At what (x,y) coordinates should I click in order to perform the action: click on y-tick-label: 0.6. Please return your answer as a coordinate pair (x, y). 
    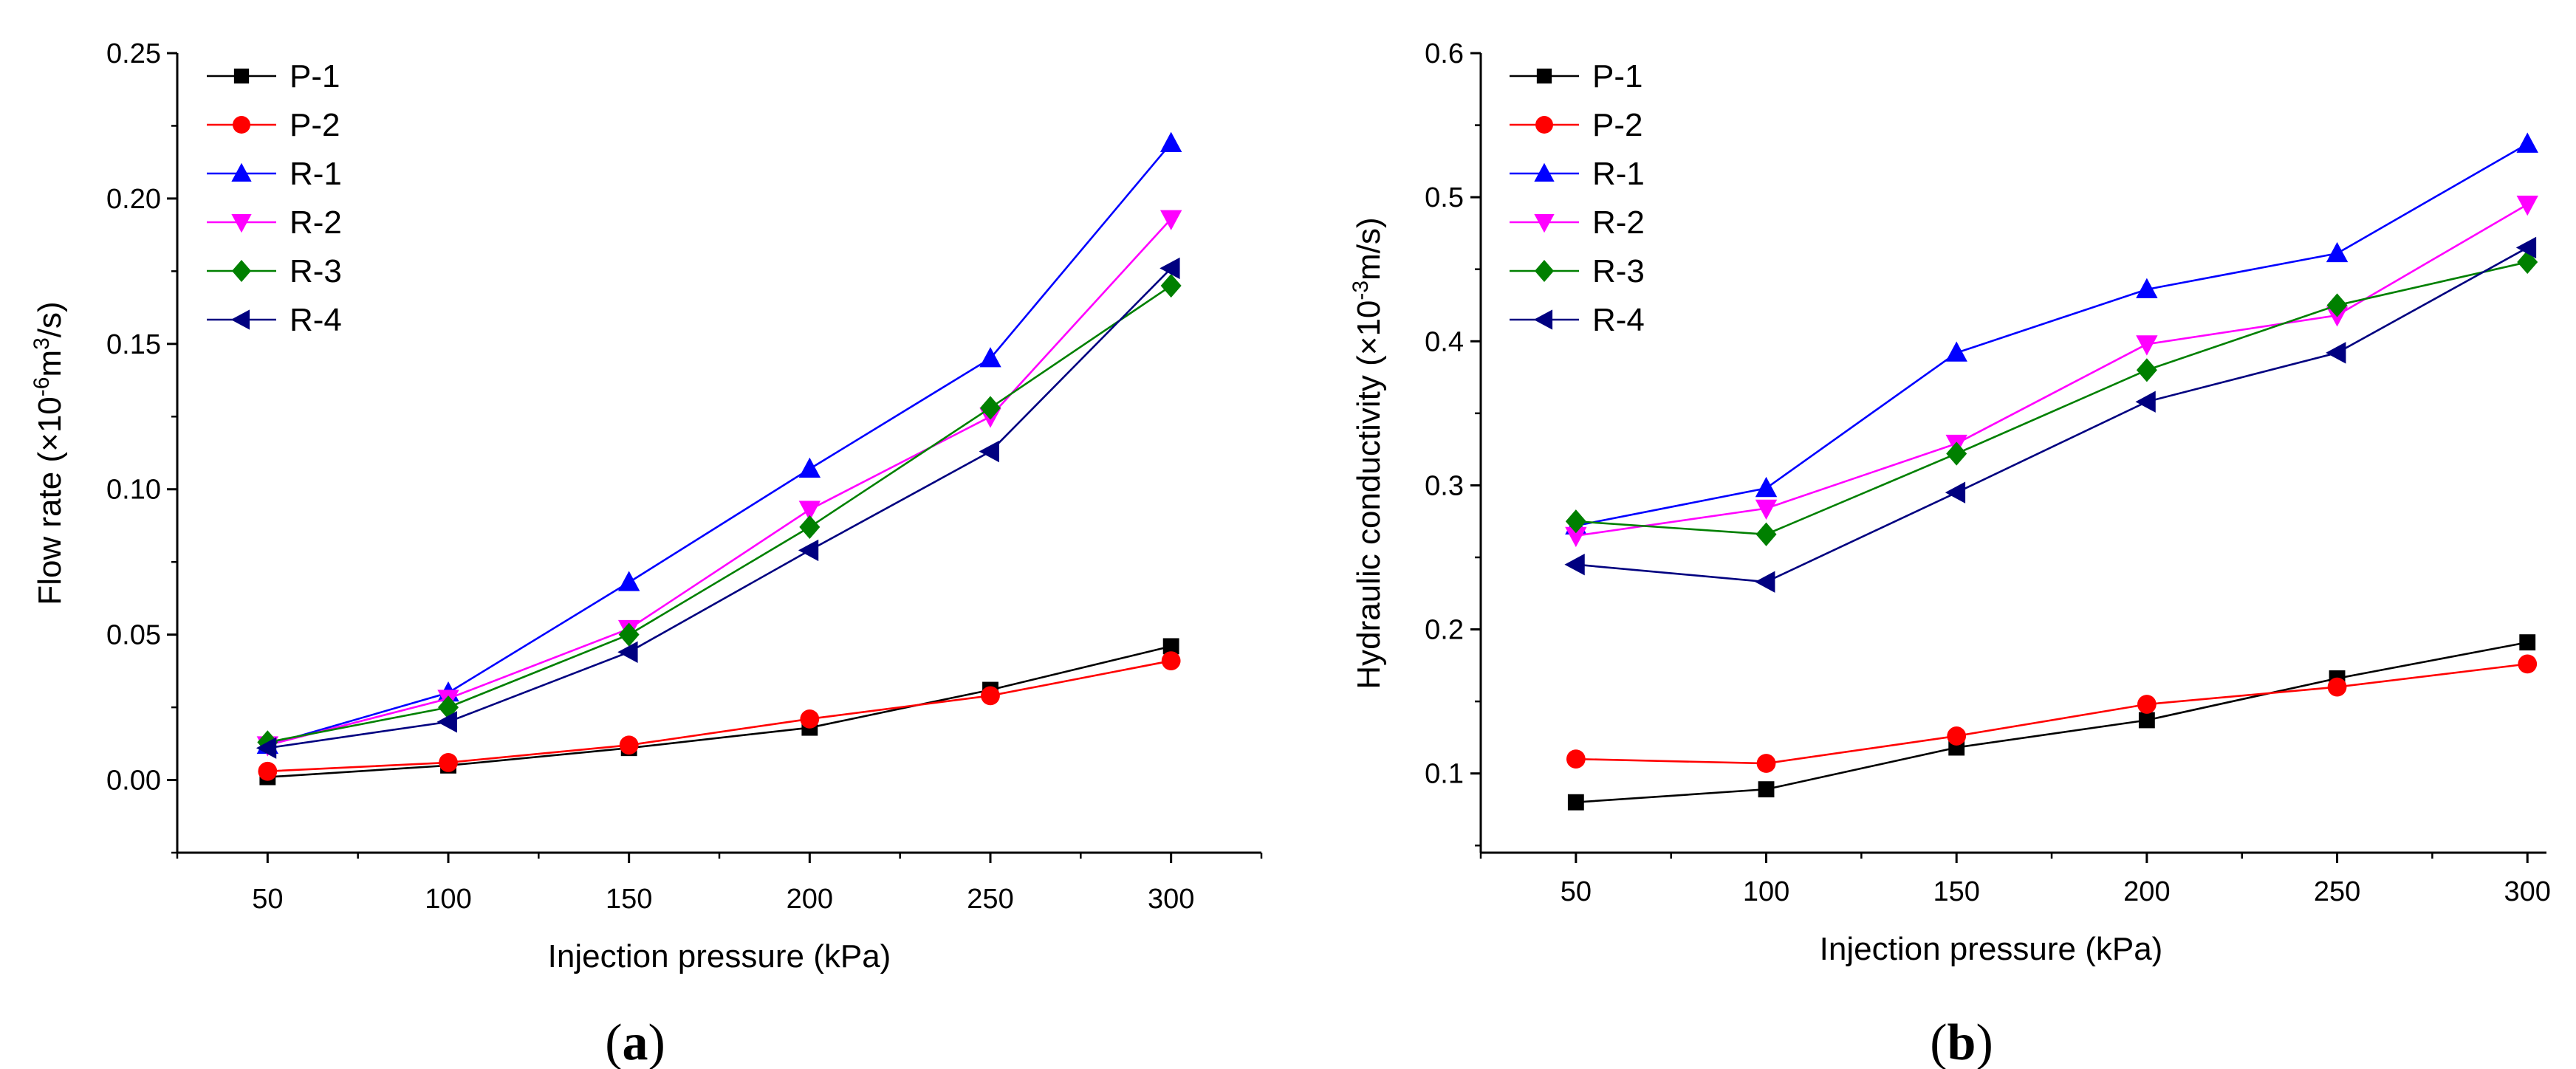
    Looking at the image, I should click on (1444, 53).